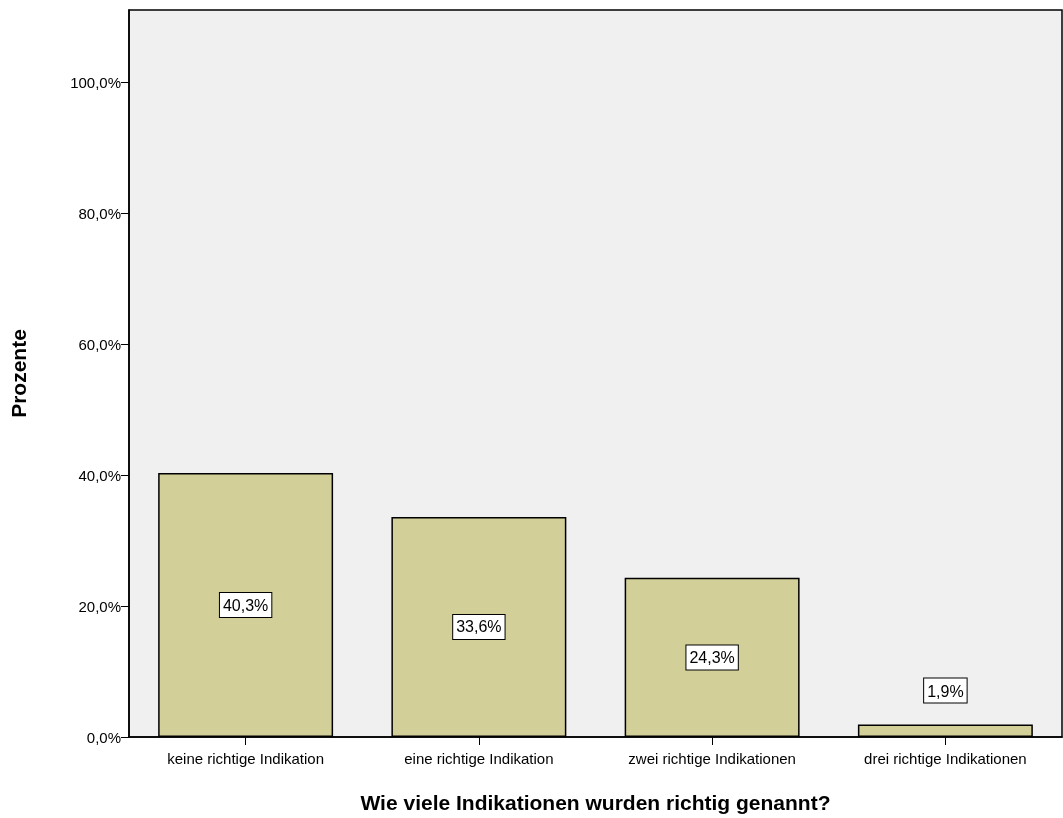  I want to click on y-tick-label: 60,0%, so click(99, 344).